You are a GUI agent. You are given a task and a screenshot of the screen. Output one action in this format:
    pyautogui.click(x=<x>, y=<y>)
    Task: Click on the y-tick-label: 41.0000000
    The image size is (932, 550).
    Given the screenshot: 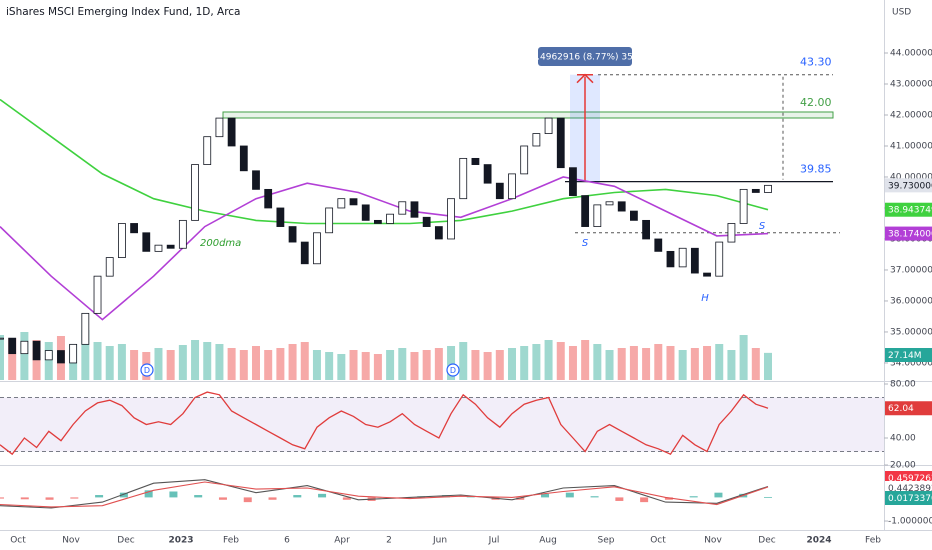 What is the action you would take?
    pyautogui.click(x=911, y=146)
    